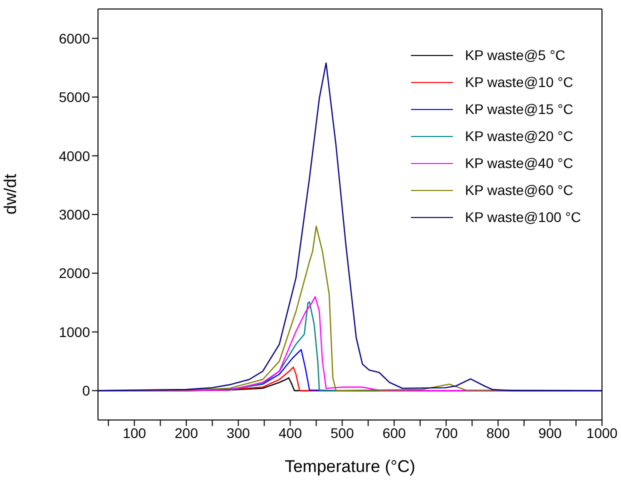 This screenshot has width=621, height=486. Describe the element at coordinates (74, 38) in the screenshot. I see `y-tick-label: 6000` at that location.